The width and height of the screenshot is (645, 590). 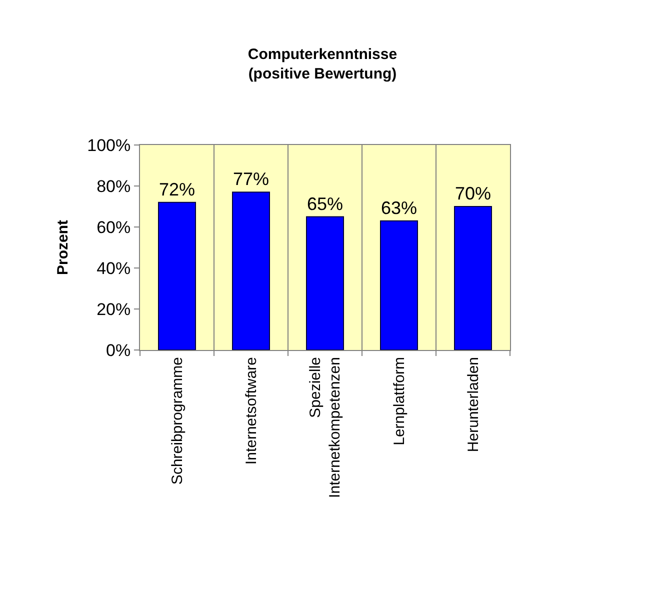 What do you see at coordinates (325, 427) in the screenshot?
I see `x-tick-label: Spezielle Internetkompetenzen` at bounding box center [325, 427].